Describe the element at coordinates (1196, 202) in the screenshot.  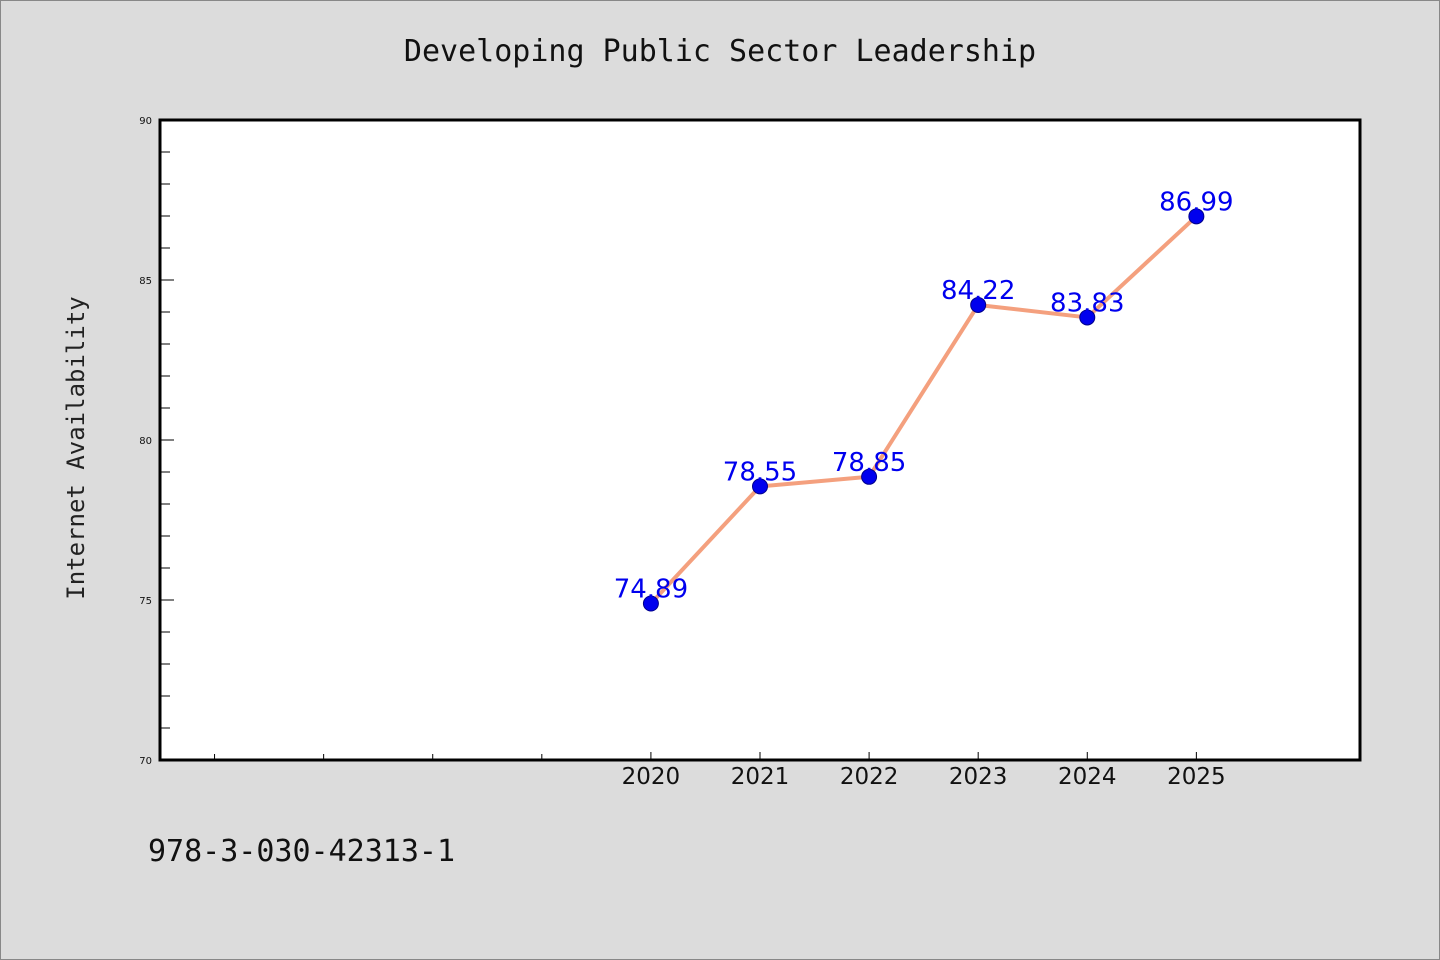
I see `data-label: 86.99` at that location.